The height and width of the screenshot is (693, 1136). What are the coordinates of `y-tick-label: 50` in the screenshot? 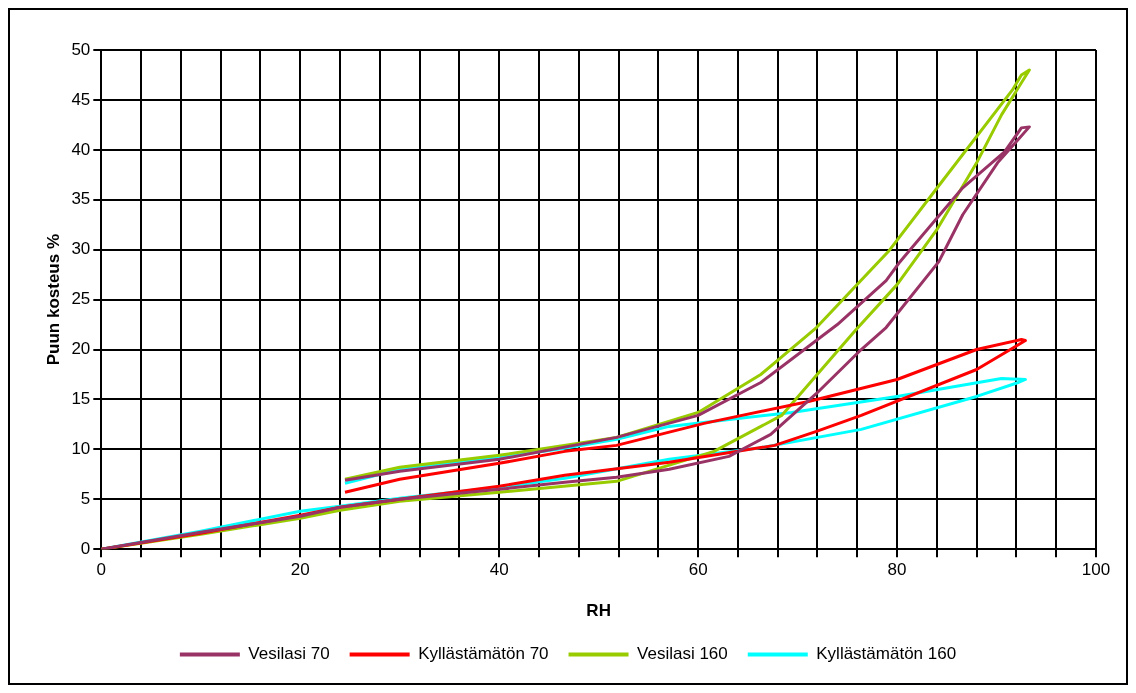 It's located at (81, 49).